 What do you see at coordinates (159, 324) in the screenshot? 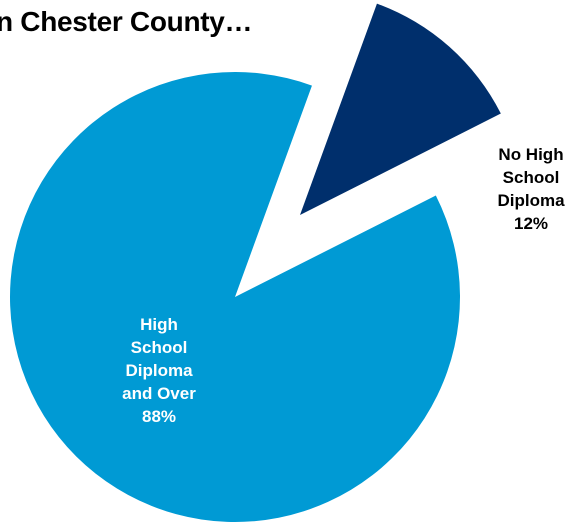
I see `slice-label-line: High` at bounding box center [159, 324].